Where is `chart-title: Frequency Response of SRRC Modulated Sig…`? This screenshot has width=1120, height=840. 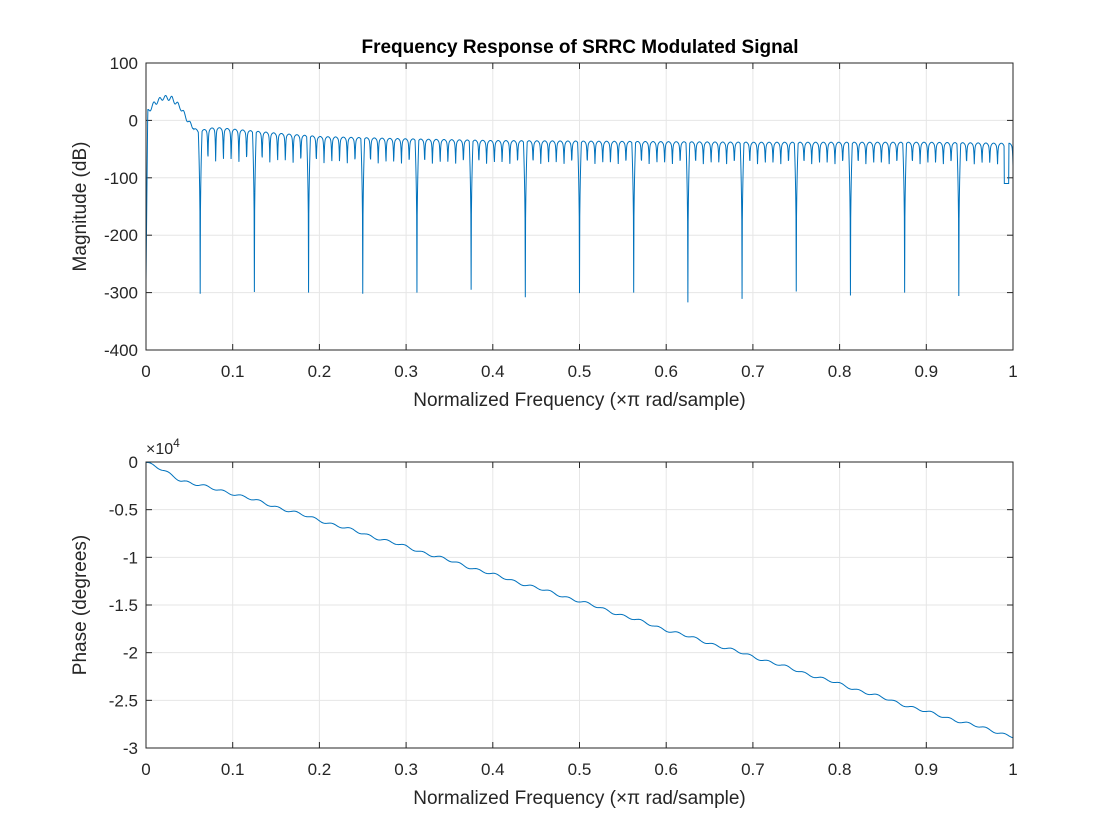
chart-title: Frequency Response of SRRC Modulated Sig… is located at coordinates (579, 47).